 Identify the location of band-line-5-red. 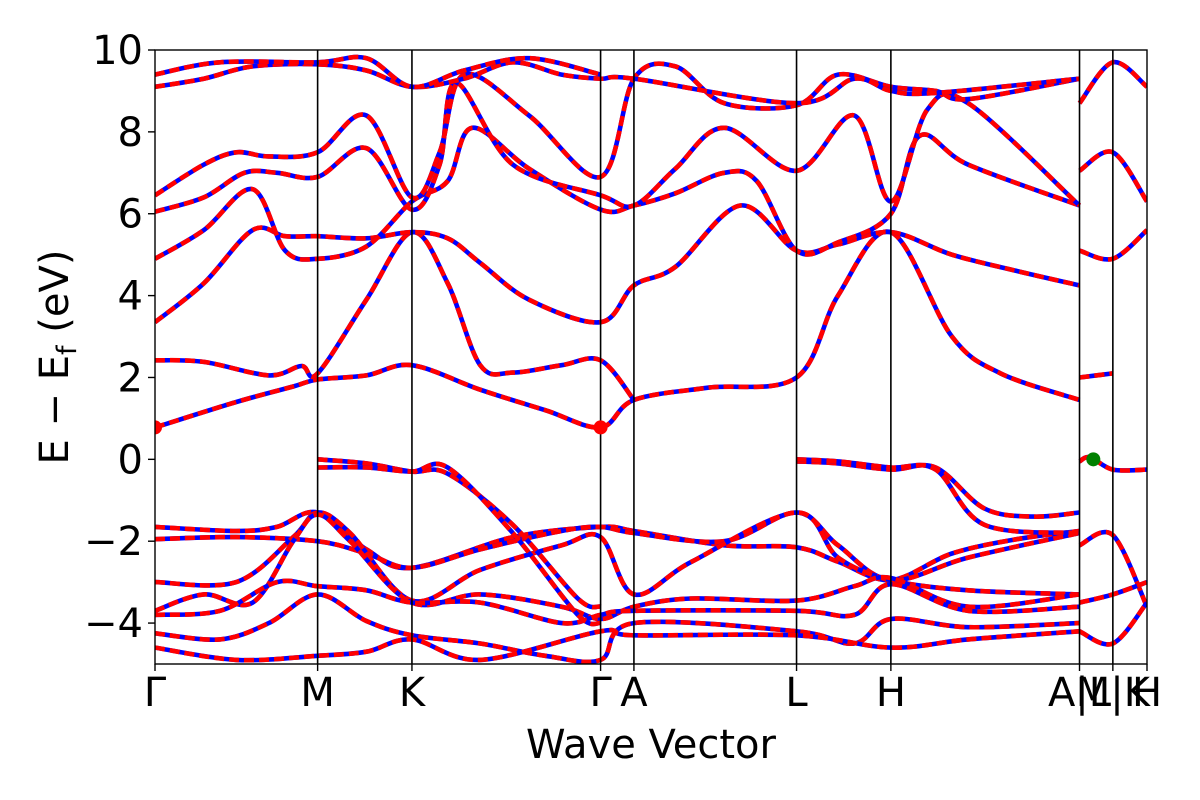
(618, 147).